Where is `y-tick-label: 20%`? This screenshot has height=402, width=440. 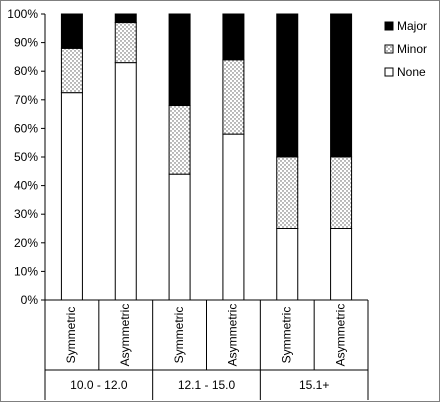
y-tick-label: 20% is located at coordinates (26, 243).